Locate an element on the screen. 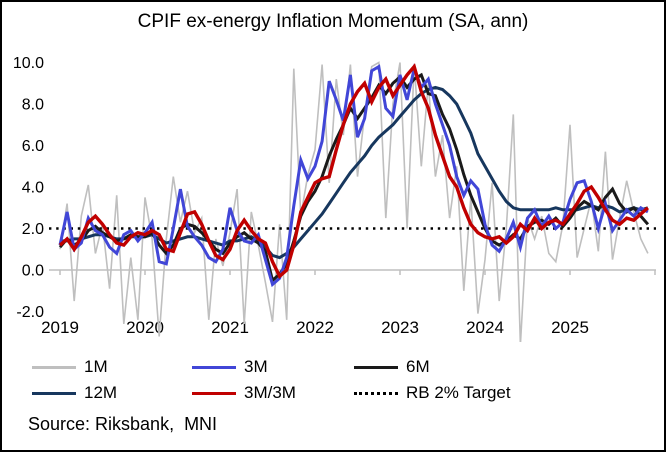 This screenshot has width=666, height=452. y-axis-label: 8.0 is located at coordinates (33, 105).